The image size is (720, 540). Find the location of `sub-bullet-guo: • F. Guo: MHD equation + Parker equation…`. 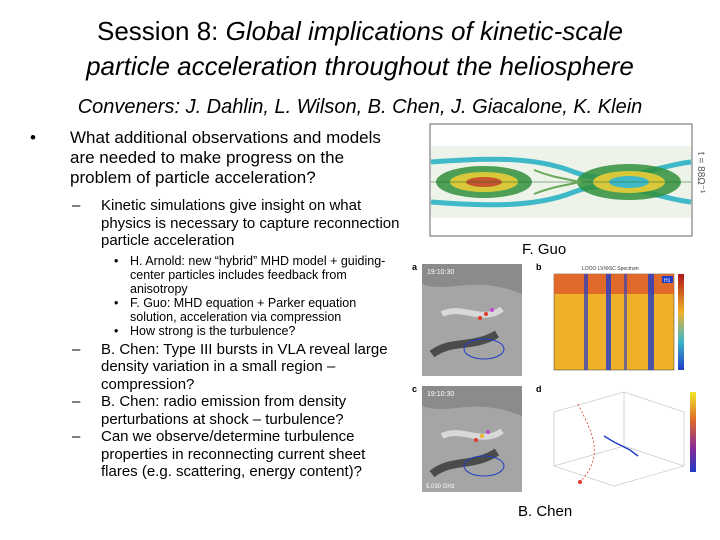

sub-bullet-guo: • F. Guo: MHD equation + Parker equation… is located at coordinates (217, 310).